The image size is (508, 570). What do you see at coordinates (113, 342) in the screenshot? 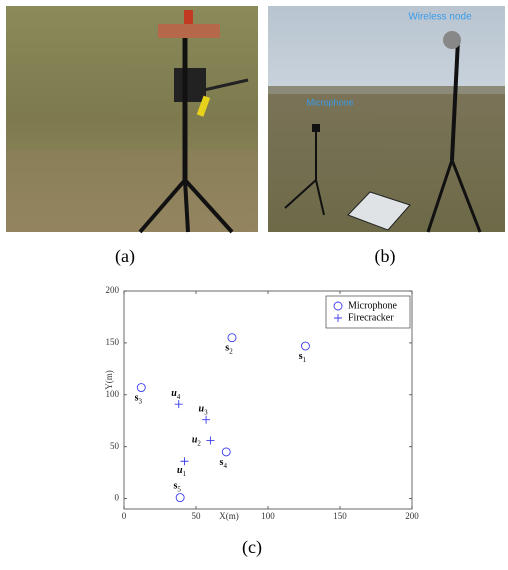
I see `y-tick-label: 150` at bounding box center [113, 342].